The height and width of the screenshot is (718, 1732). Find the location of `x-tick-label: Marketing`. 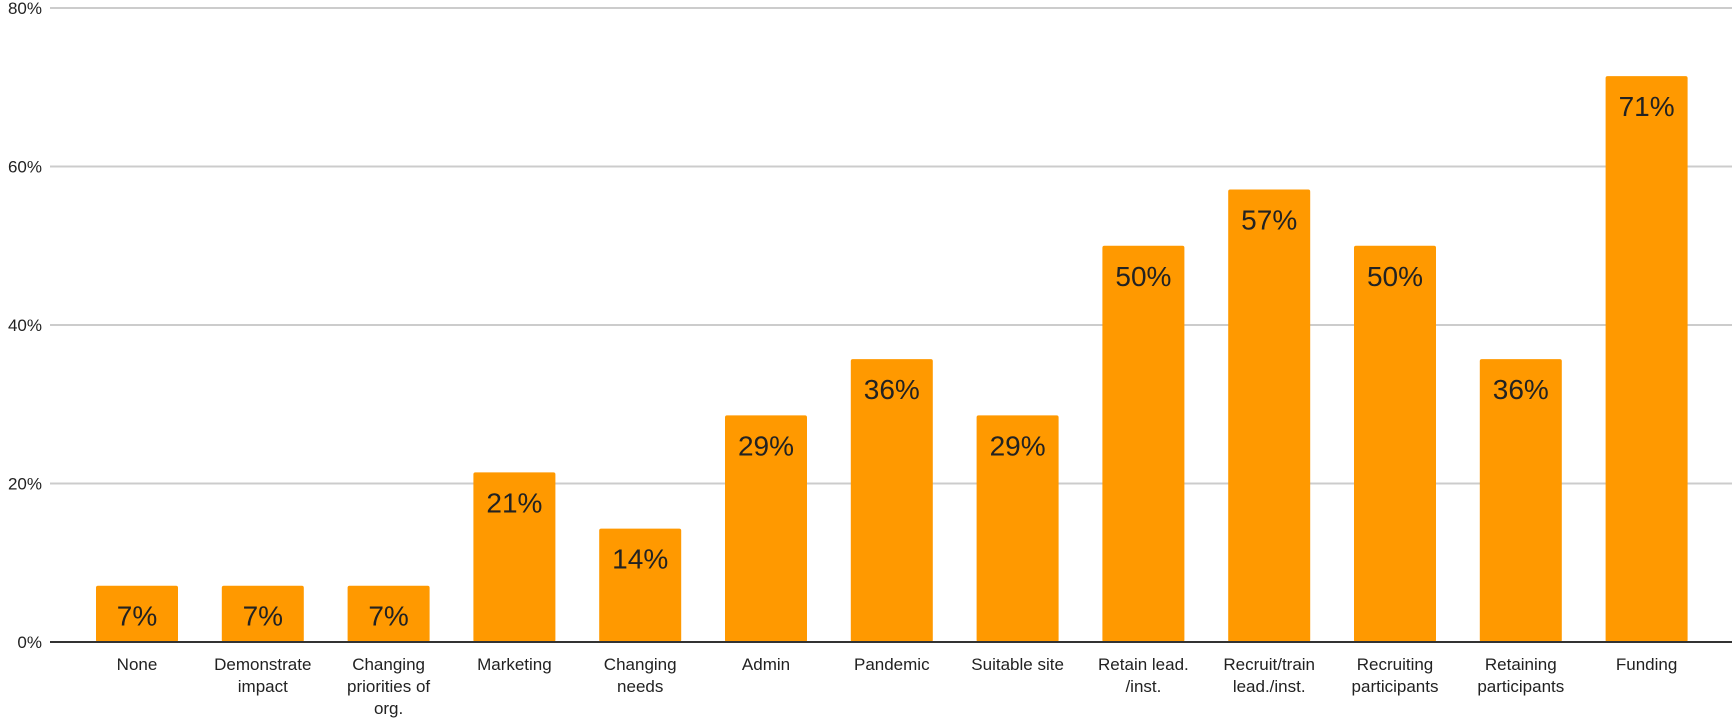

x-tick-label: Marketing is located at coordinates (514, 664).